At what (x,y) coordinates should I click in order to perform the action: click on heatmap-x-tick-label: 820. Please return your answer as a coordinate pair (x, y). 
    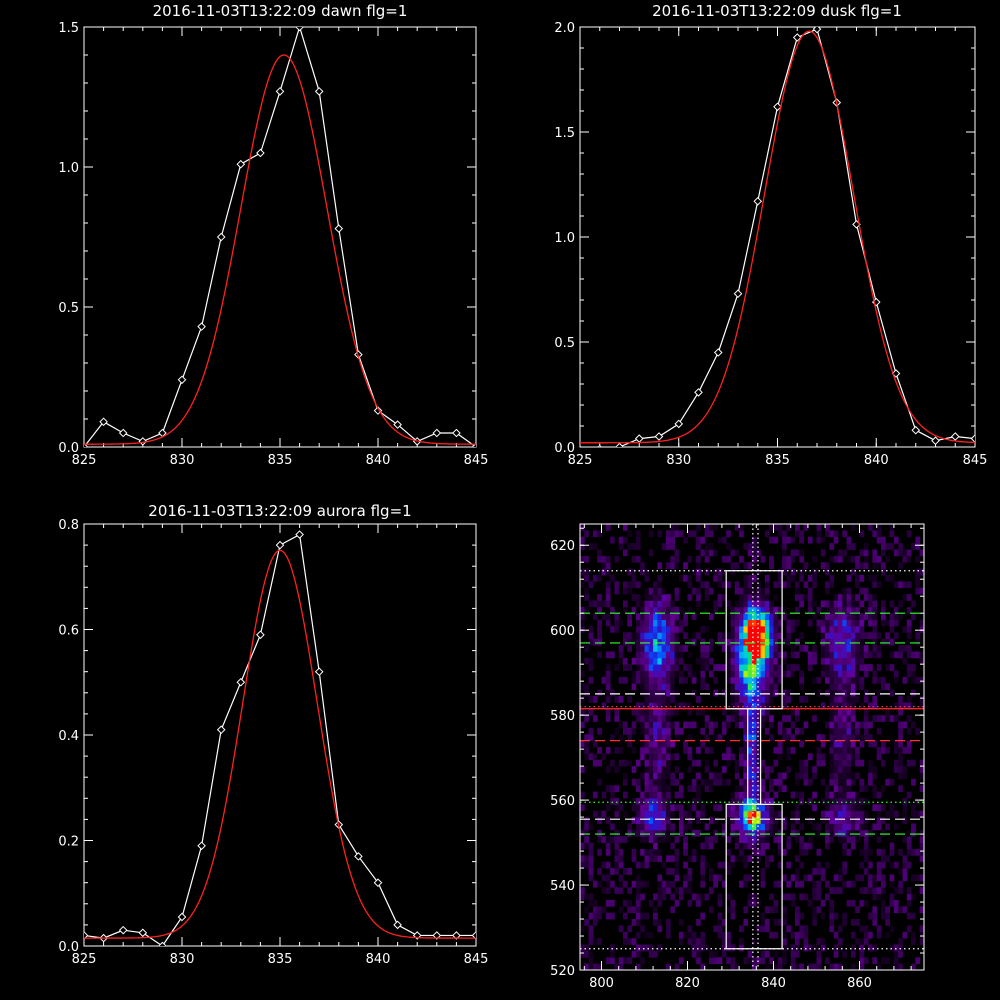
    Looking at the image, I should click on (687, 983).